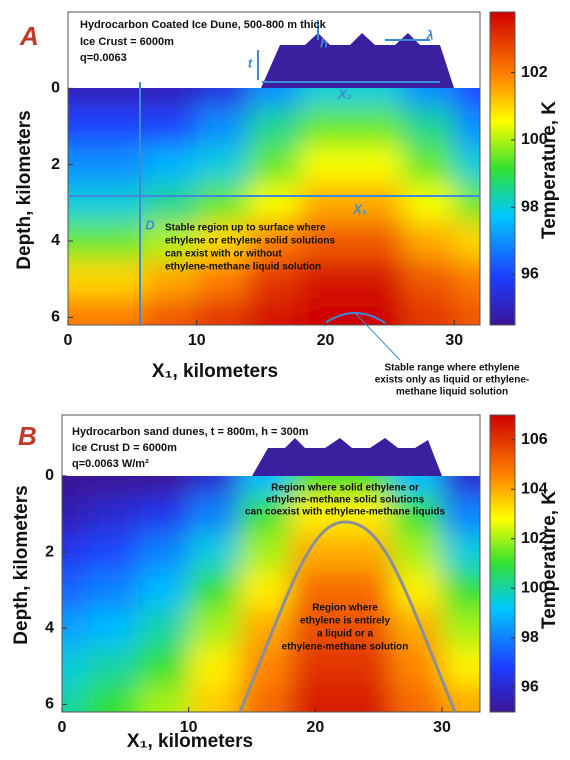 Image resolution: width=570 pixels, height=760 pixels. I want to click on colorbar-tick-label: 102, so click(534, 72).